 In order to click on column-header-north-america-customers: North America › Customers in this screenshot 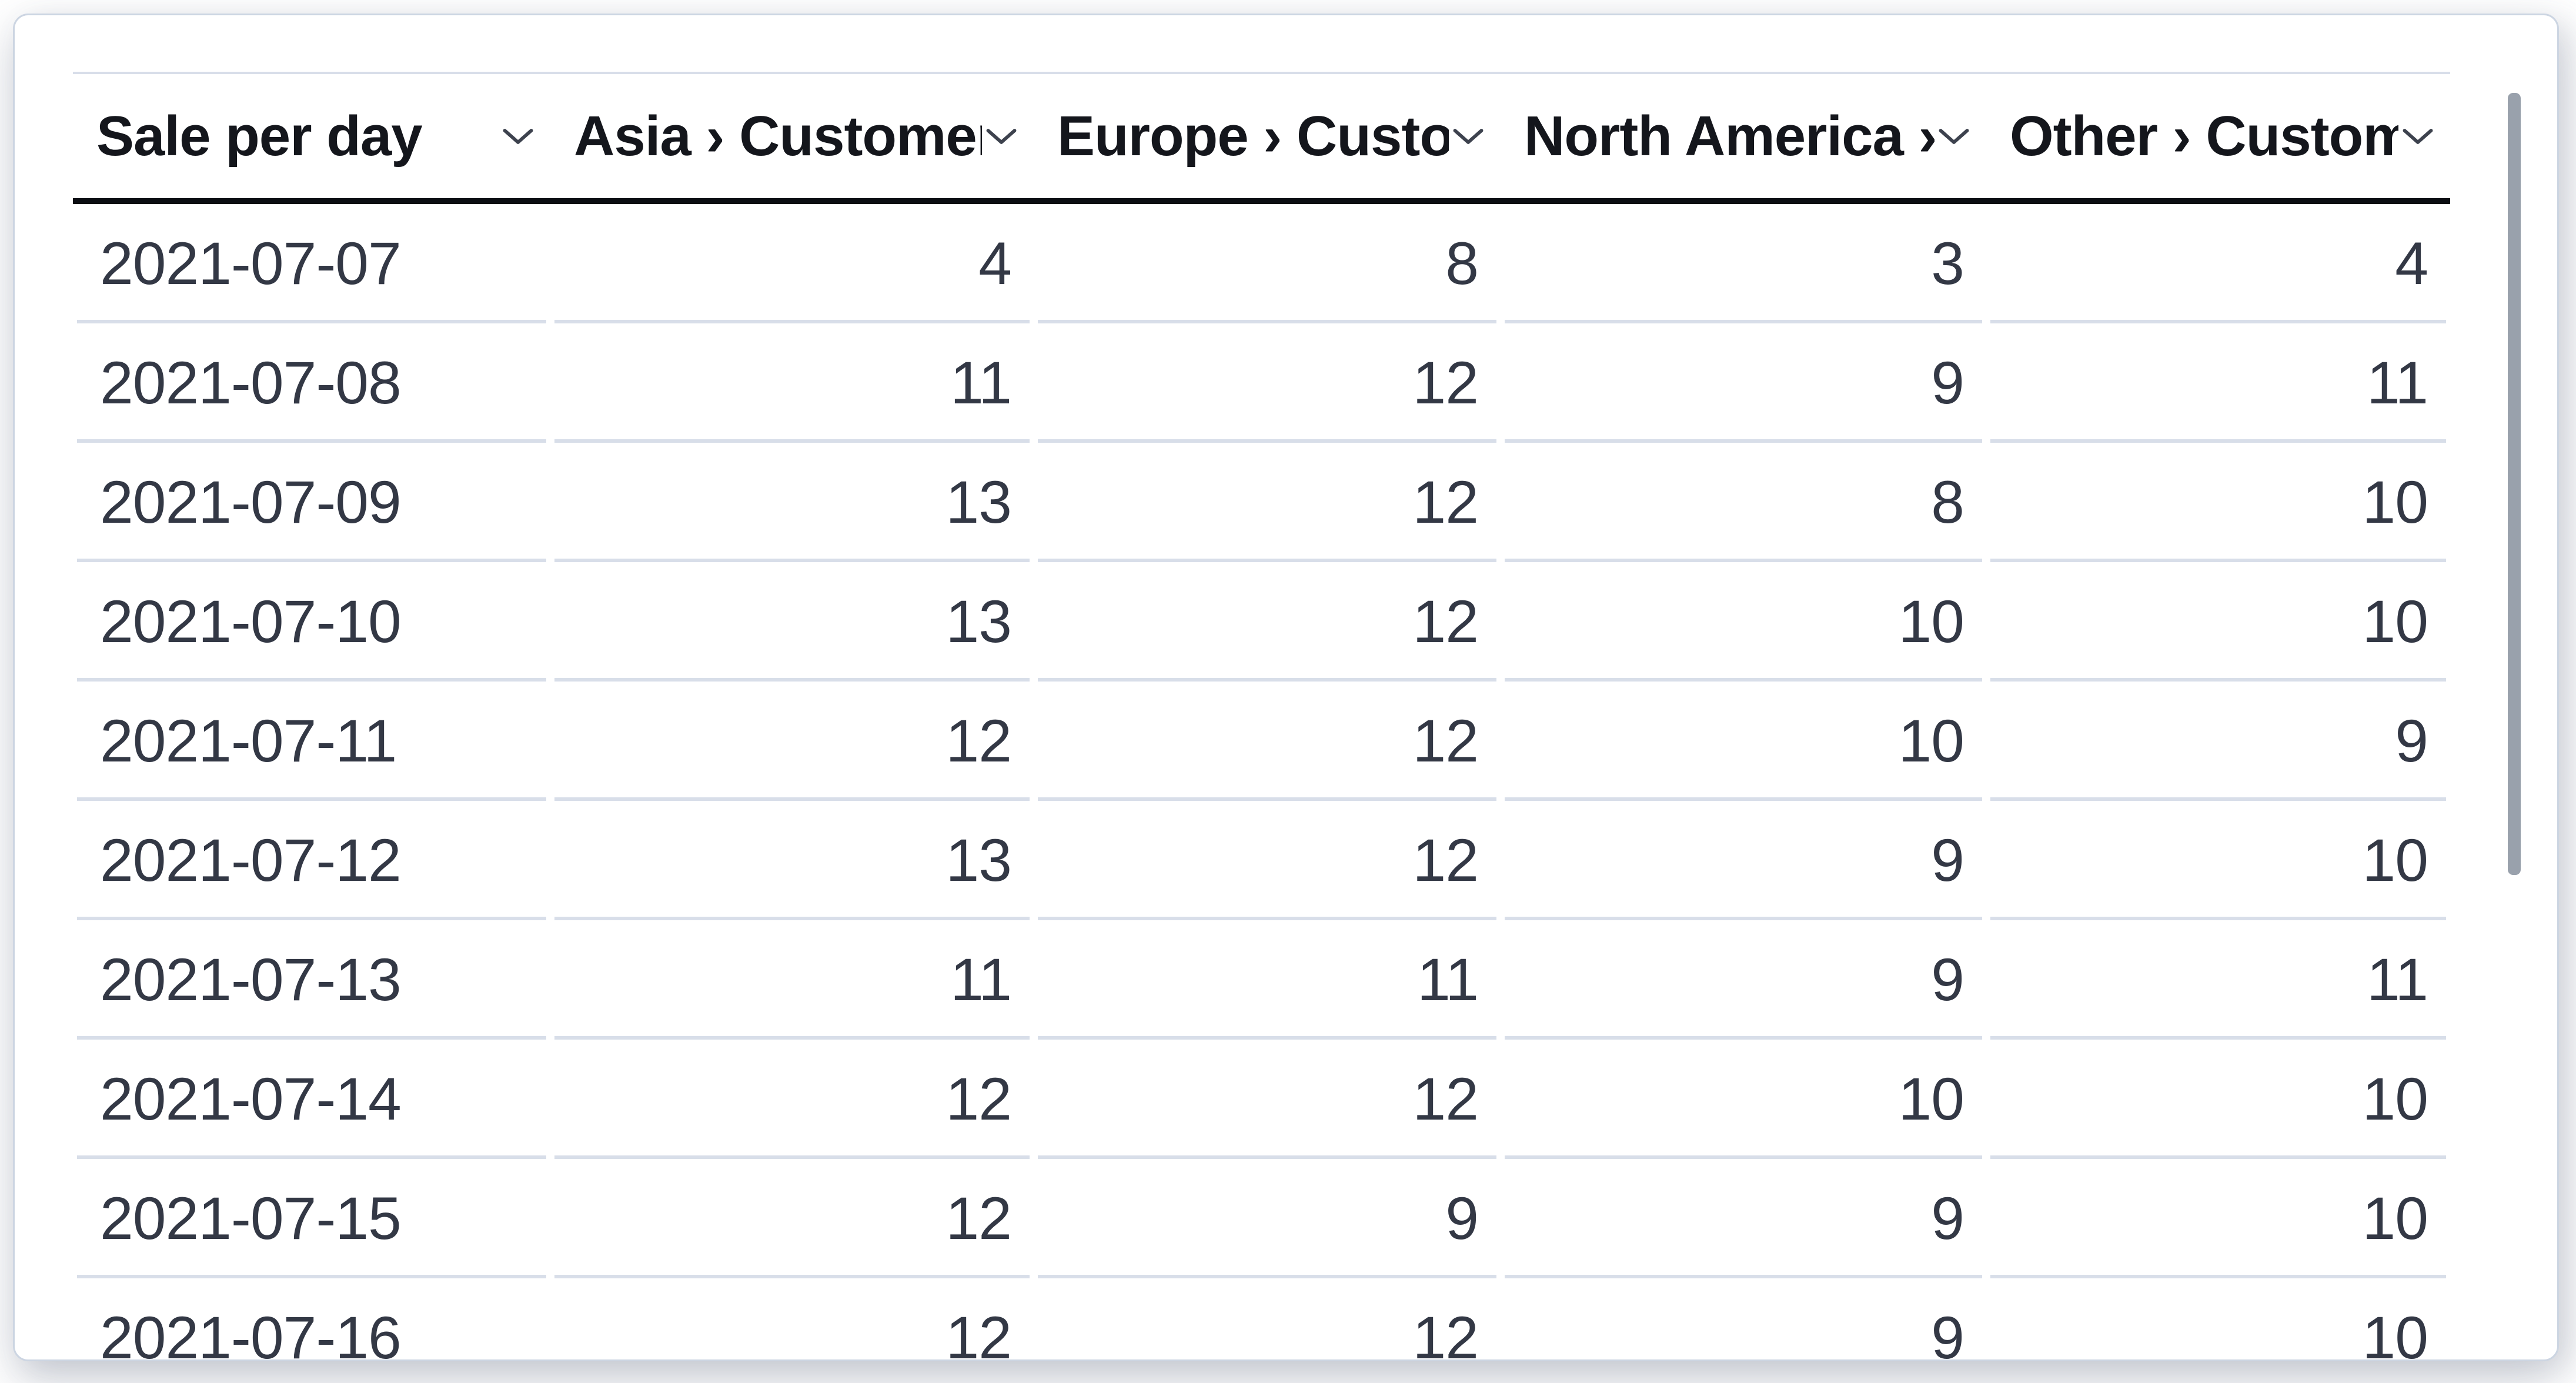, I will do `click(1743, 136)`.